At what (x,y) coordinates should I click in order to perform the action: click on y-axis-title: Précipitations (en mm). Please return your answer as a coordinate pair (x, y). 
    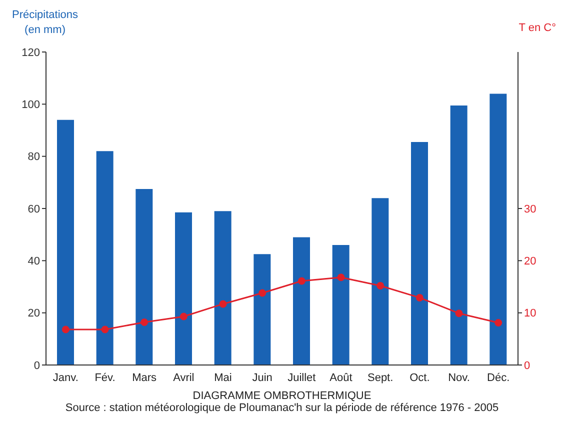
    Looking at the image, I should click on (45, 23).